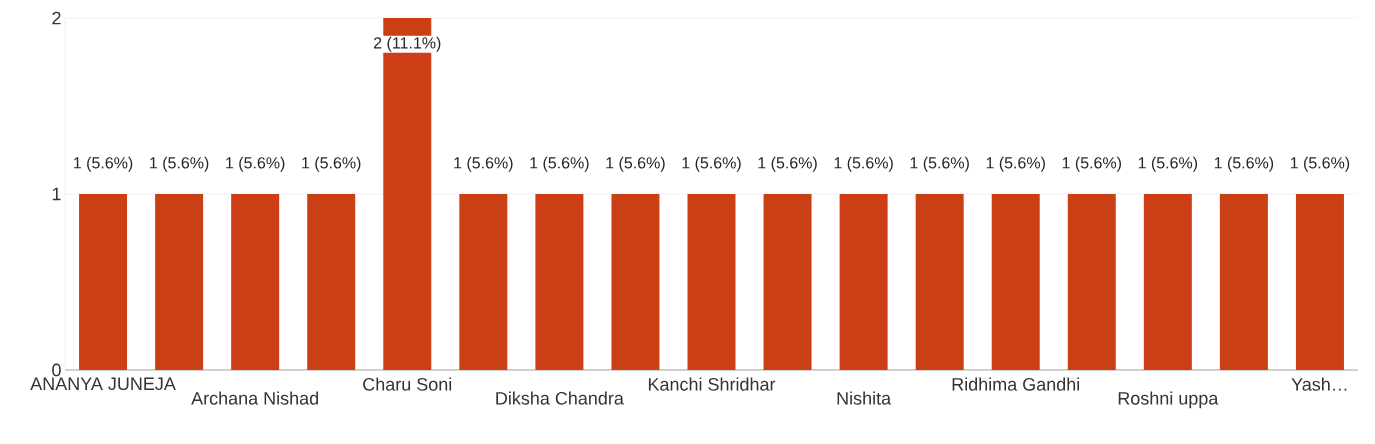  I want to click on x-tick-label: Charu Soni, so click(407, 384).